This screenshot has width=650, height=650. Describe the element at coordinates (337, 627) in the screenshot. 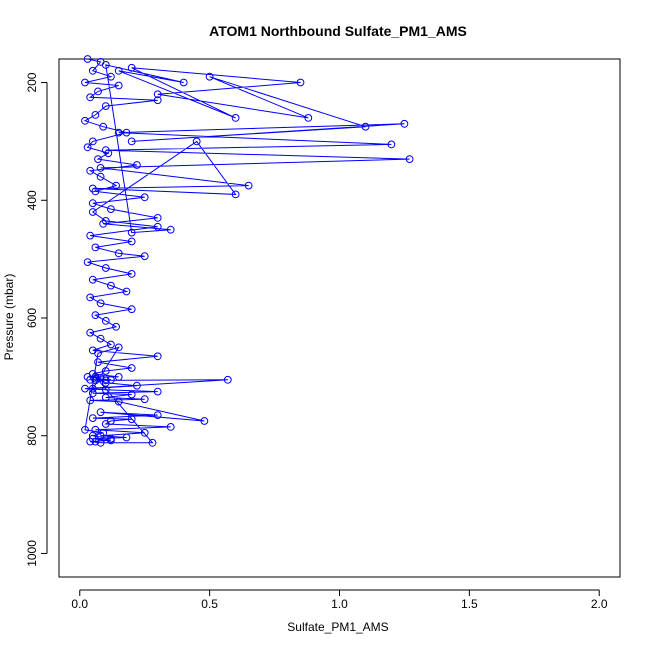

I see `x-axis-label: Sulfate_PM1_AMS` at that location.